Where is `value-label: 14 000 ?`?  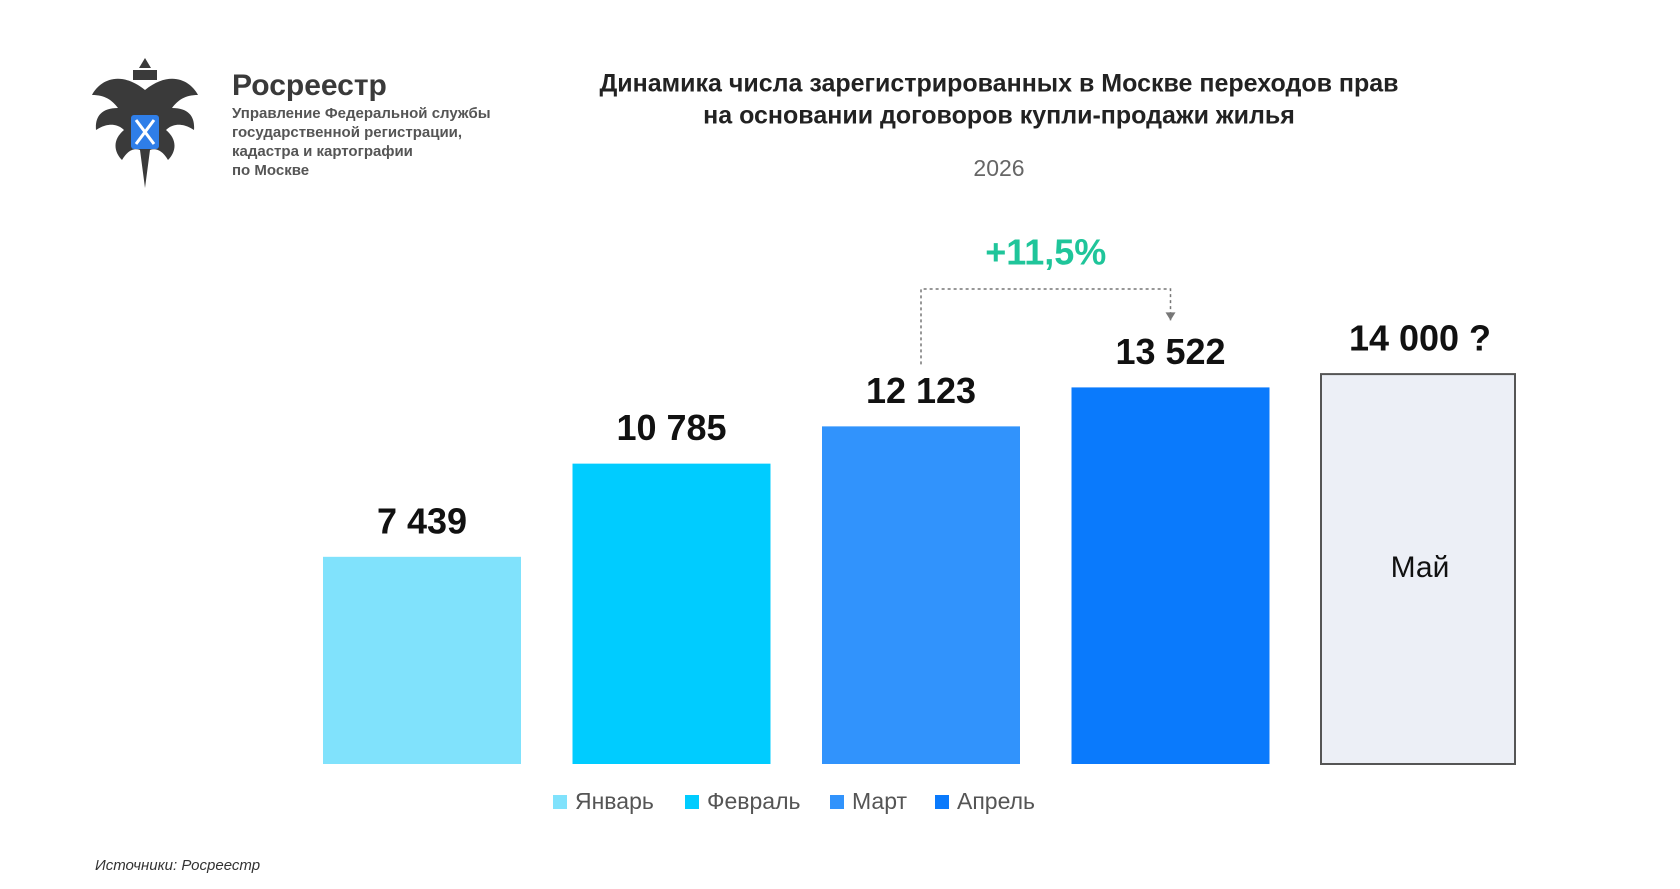 value-label: 14 000 ? is located at coordinates (1420, 338).